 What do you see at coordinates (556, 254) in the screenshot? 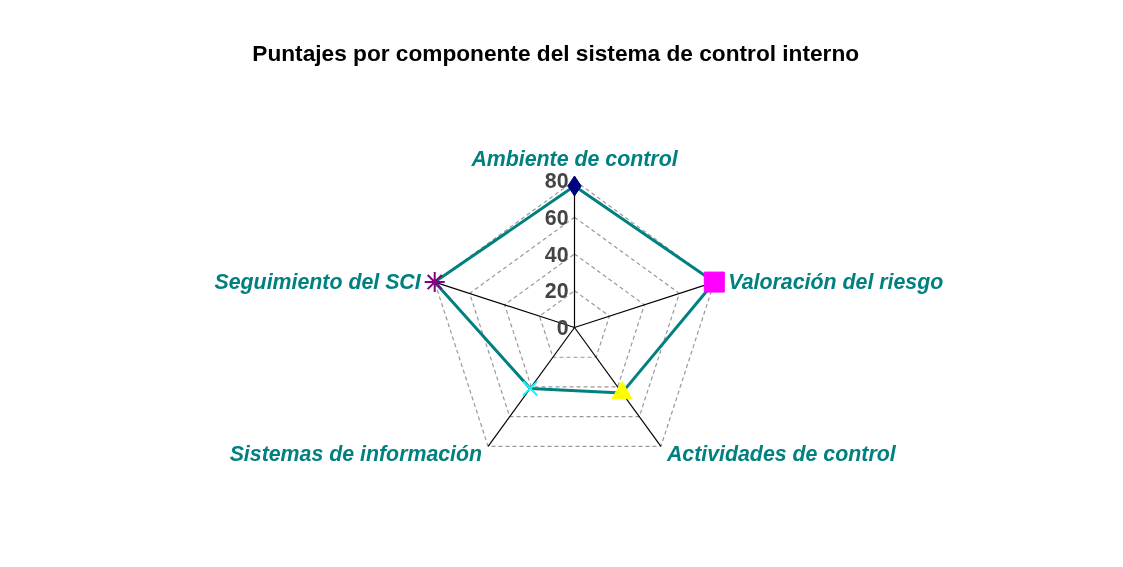
I see `y-tick-label: 40` at bounding box center [556, 254].